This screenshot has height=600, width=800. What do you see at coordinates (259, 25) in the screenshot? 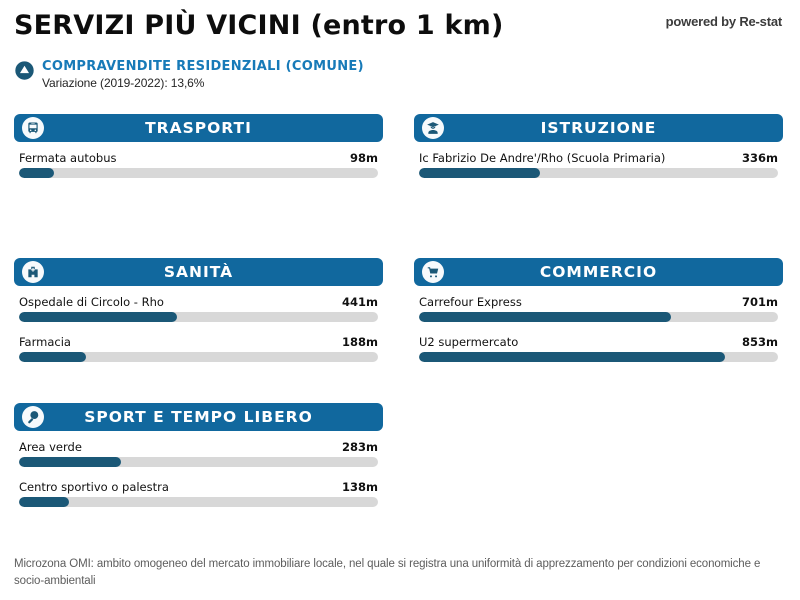
I see `page-title: SERVIZI PIÙ VICINI (entro 1 km)` at bounding box center [259, 25].